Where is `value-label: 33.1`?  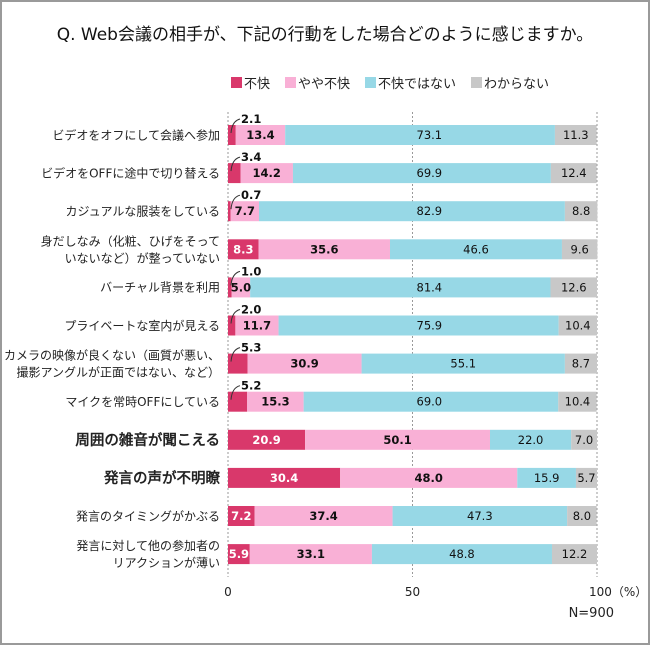 value-label: 33.1 is located at coordinates (311, 554).